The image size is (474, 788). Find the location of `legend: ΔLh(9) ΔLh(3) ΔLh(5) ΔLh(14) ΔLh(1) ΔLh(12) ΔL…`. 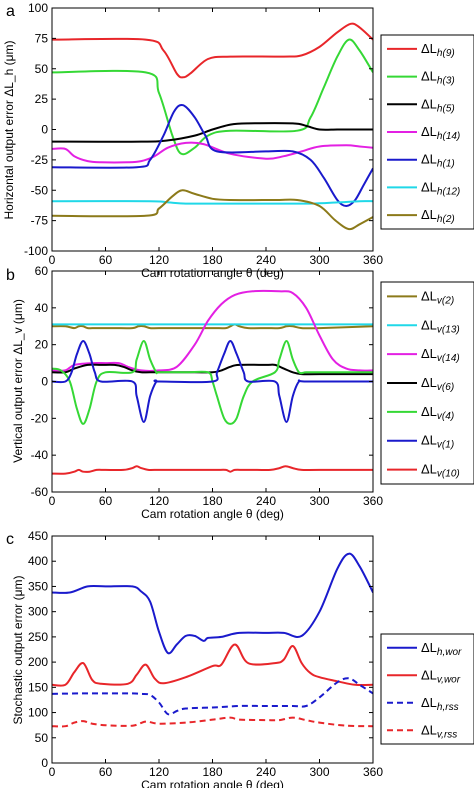

legend: ΔLh(9) ΔLh(3) ΔLh(5) ΔLh(14) ΔLh(1) ΔLh(12) ΔL… is located at coordinates (427, 132).